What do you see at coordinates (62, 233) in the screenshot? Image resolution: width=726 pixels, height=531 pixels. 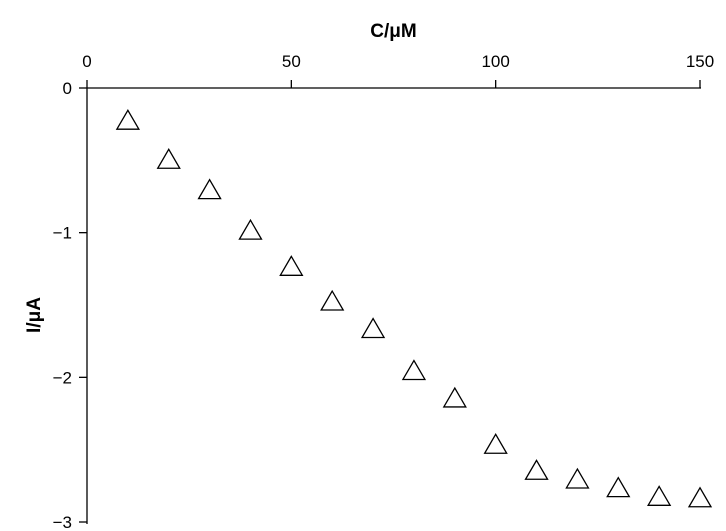 I see `y-tick-label: −1` at bounding box center [62, 233].